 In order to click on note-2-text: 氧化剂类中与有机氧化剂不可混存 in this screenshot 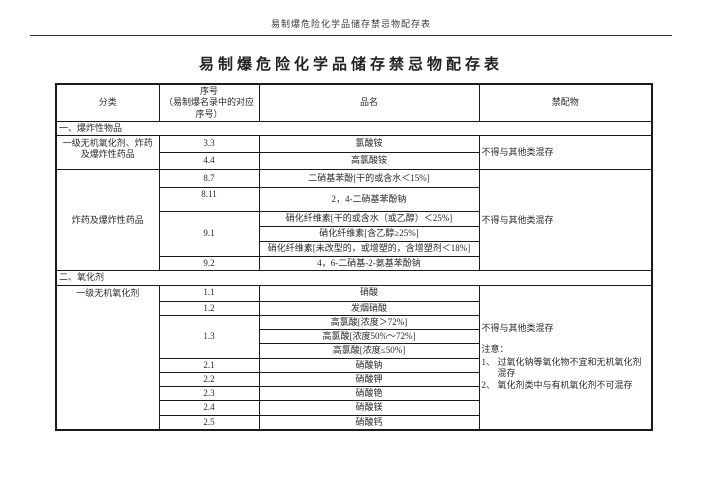, I will do `click(565, 385)`.